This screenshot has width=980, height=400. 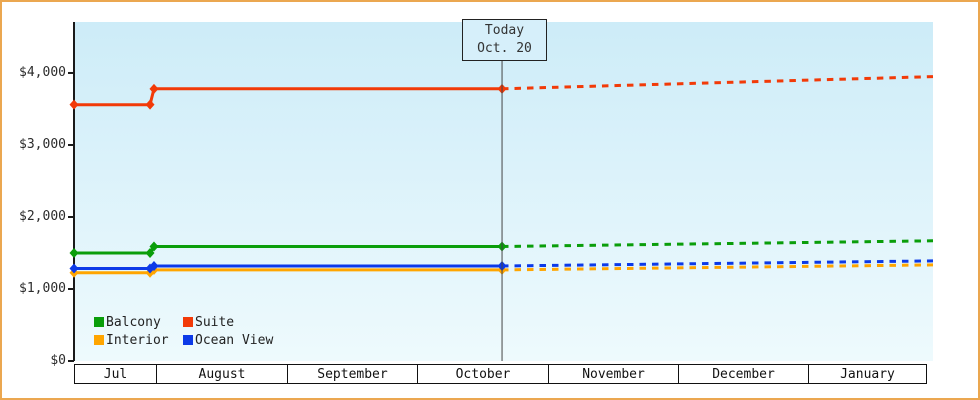 I want to click on legend-item-balcony: Balcony, so click(x=138, y=322).